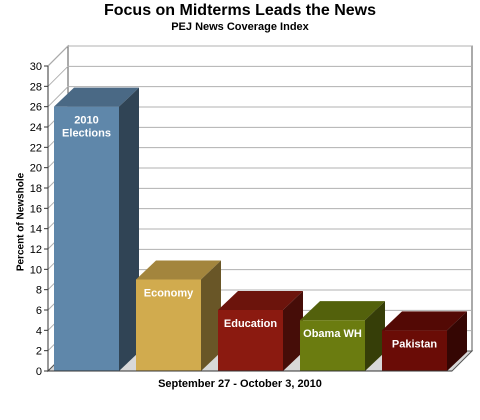  What do you see at coordinates (39, 291) in the screenshot?
I see `y-tick-label: 8` at bounding box center [39, 291].